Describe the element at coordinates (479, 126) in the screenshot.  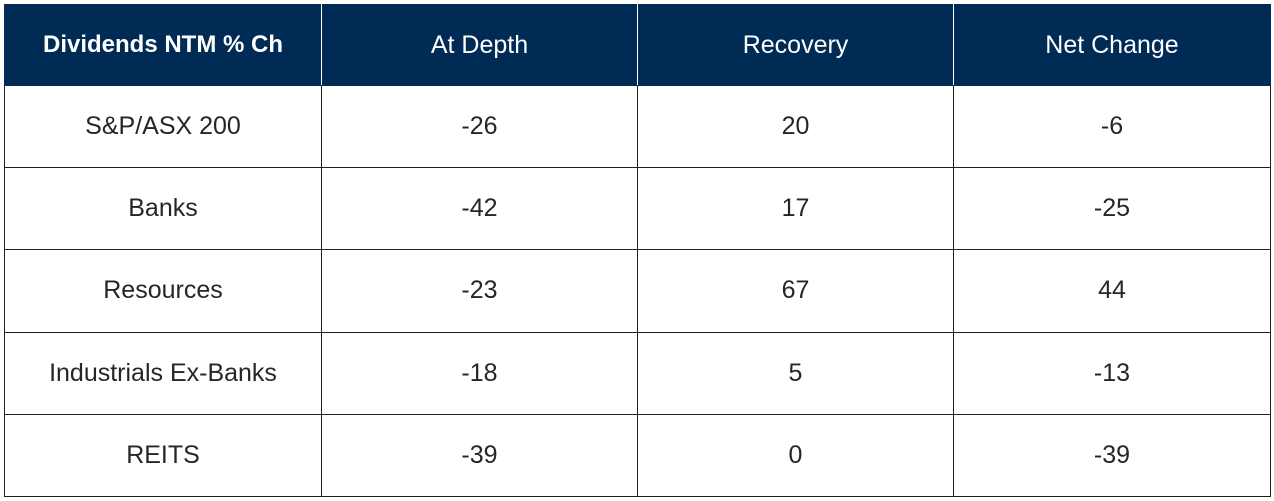
I see `cell-at-depth: -26` at that location.